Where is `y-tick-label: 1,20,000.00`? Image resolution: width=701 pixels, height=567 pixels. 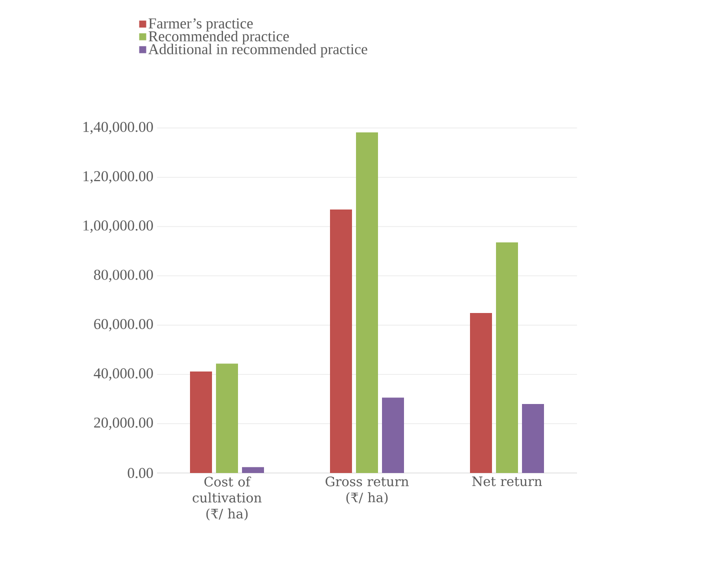 y-tick-label: 1,20,000.00 is located at coordinates (118, 177).